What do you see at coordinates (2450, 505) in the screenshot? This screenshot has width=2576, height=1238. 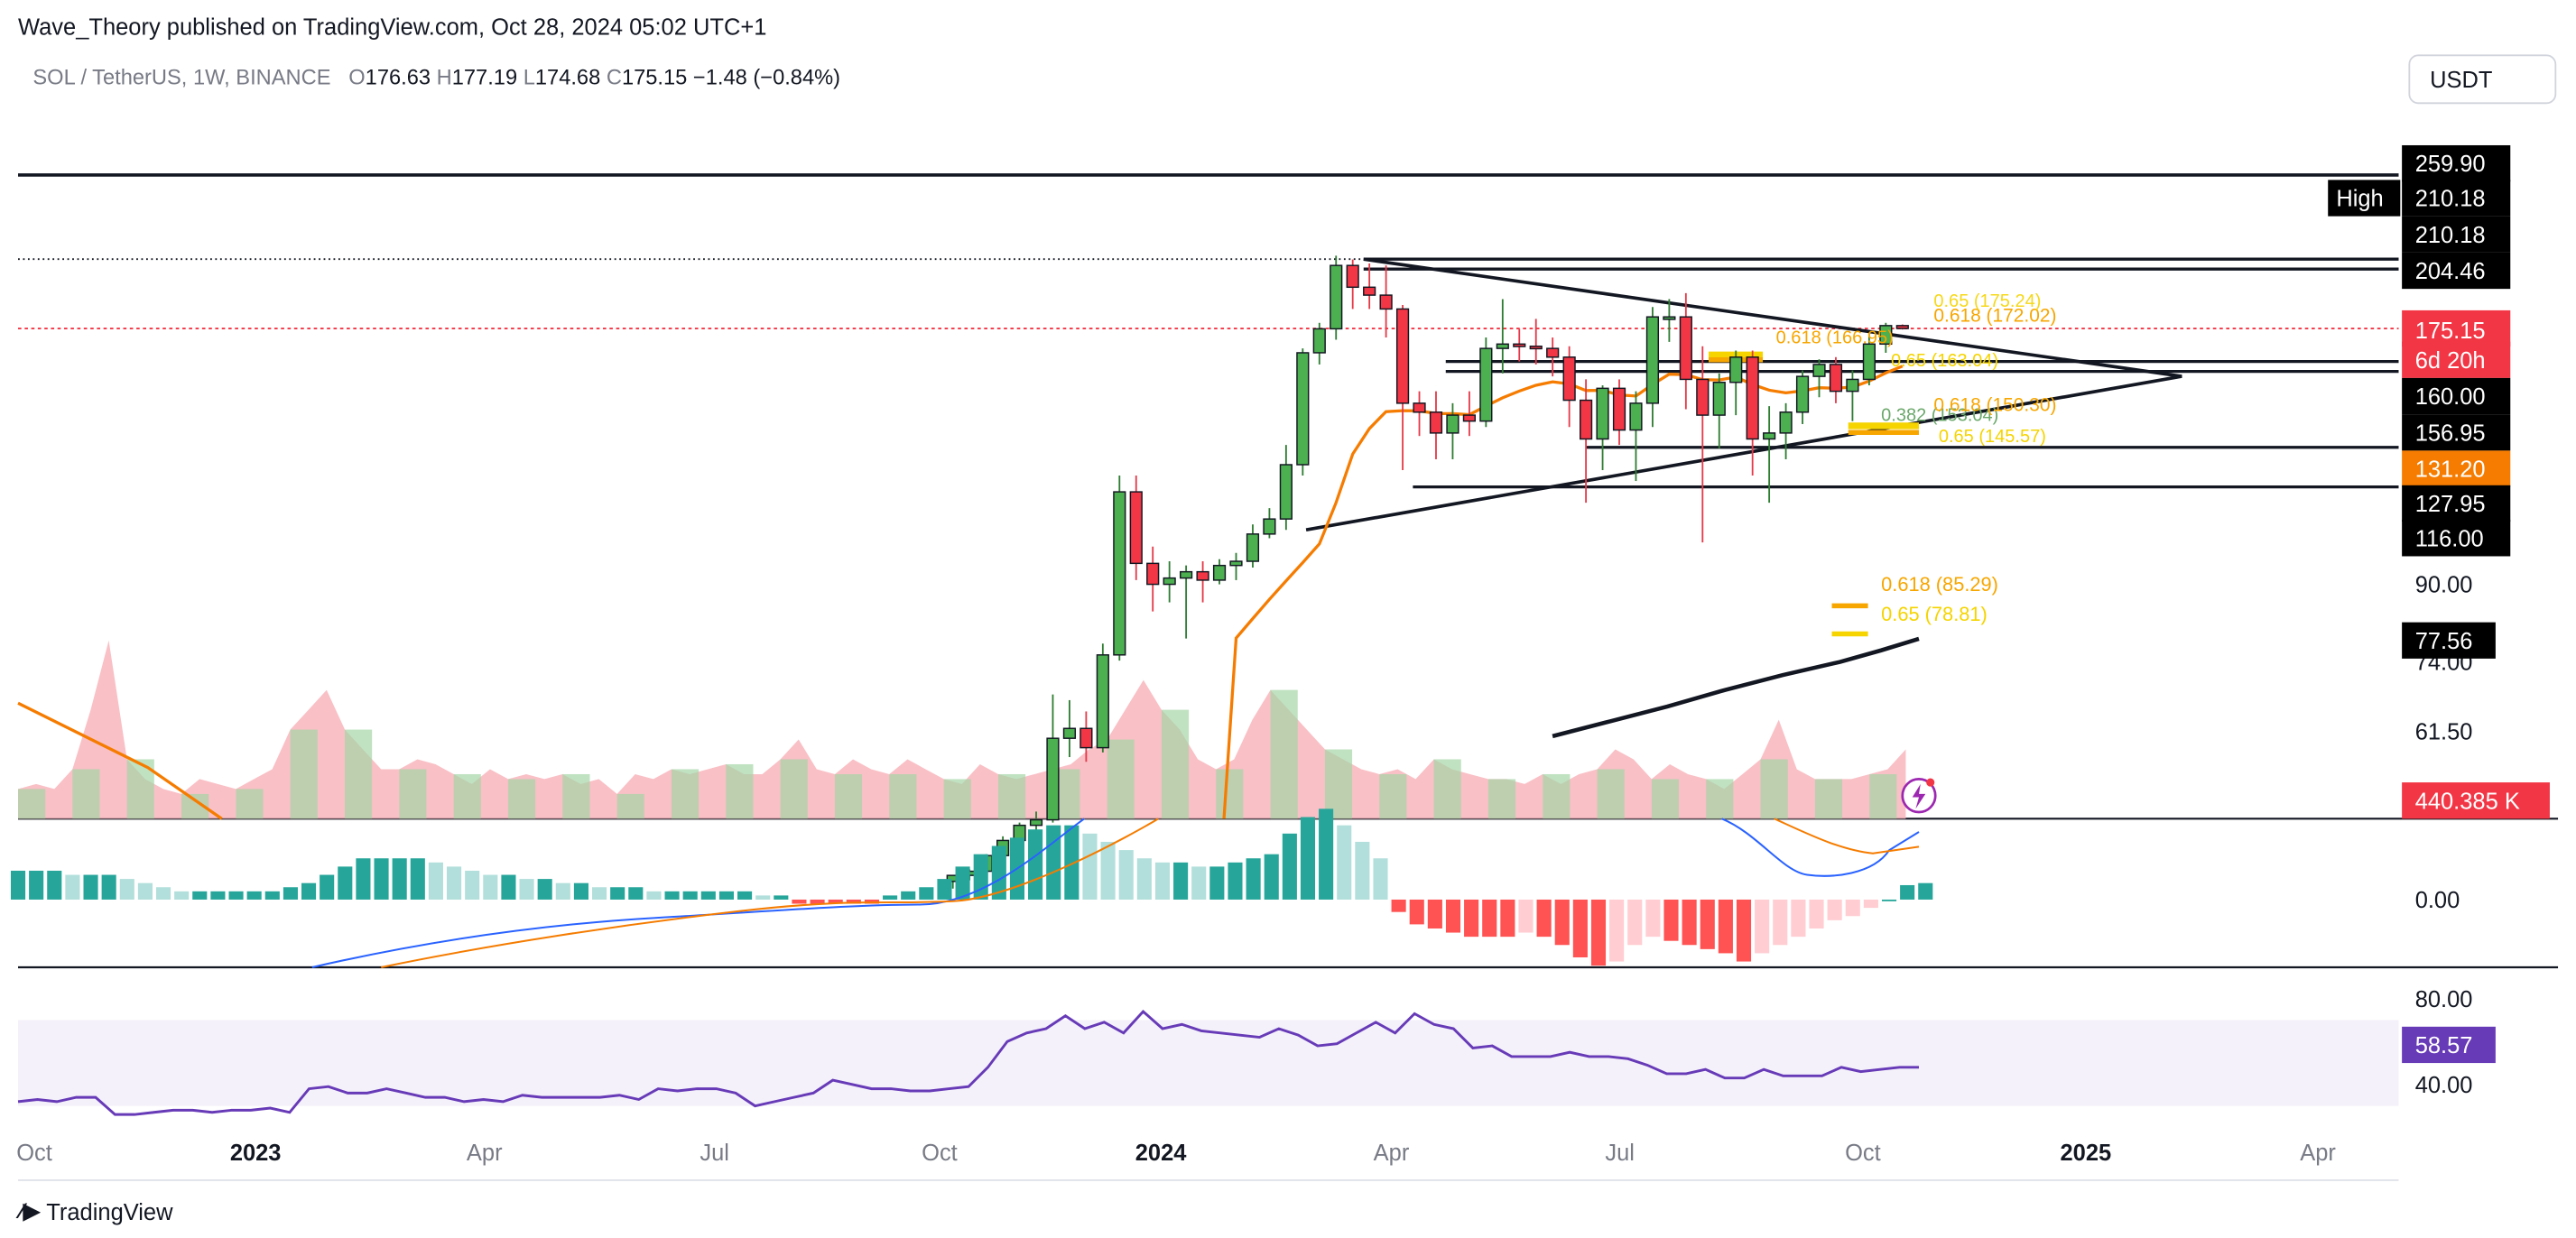 I see `axis-label-127-95: 127.95` at bounding box center [2450, 505].